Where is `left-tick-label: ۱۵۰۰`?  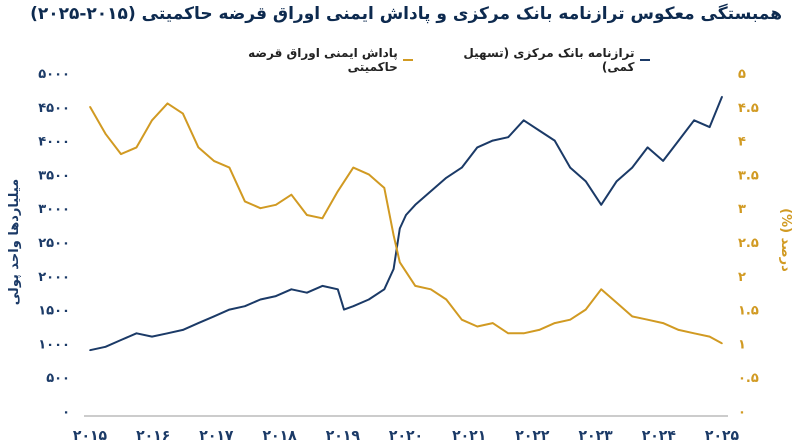 left-tick-label: ۱۵۰۰ is located at coordinates (54, 311).